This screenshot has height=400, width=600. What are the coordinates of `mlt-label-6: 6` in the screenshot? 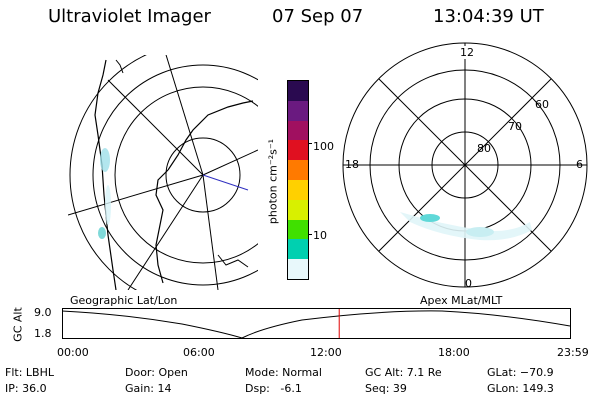 It's located at (579, 164).